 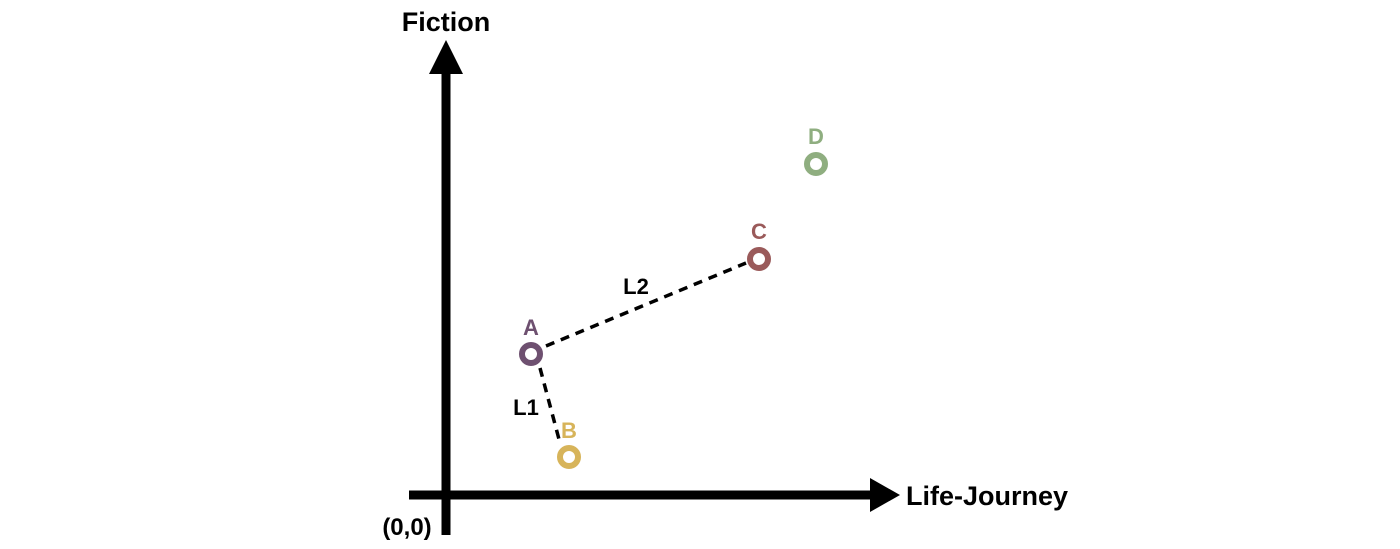 I want to click on distance-label-l2: L2, so click(x=636, y=286).